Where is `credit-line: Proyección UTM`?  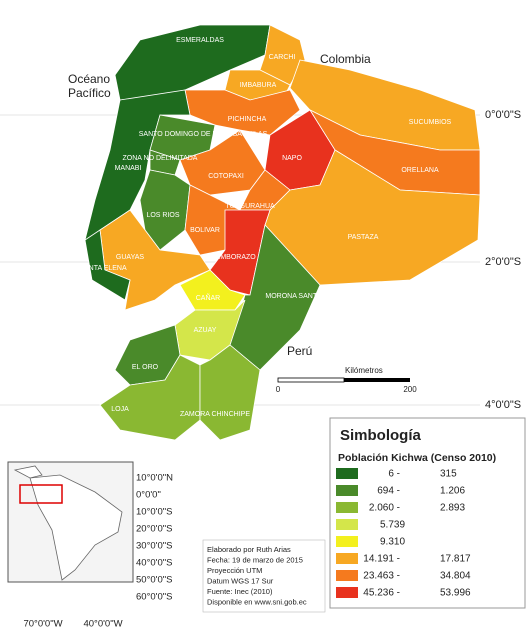 credit-line: Proyección UTM is located at coordinates (234, 570).